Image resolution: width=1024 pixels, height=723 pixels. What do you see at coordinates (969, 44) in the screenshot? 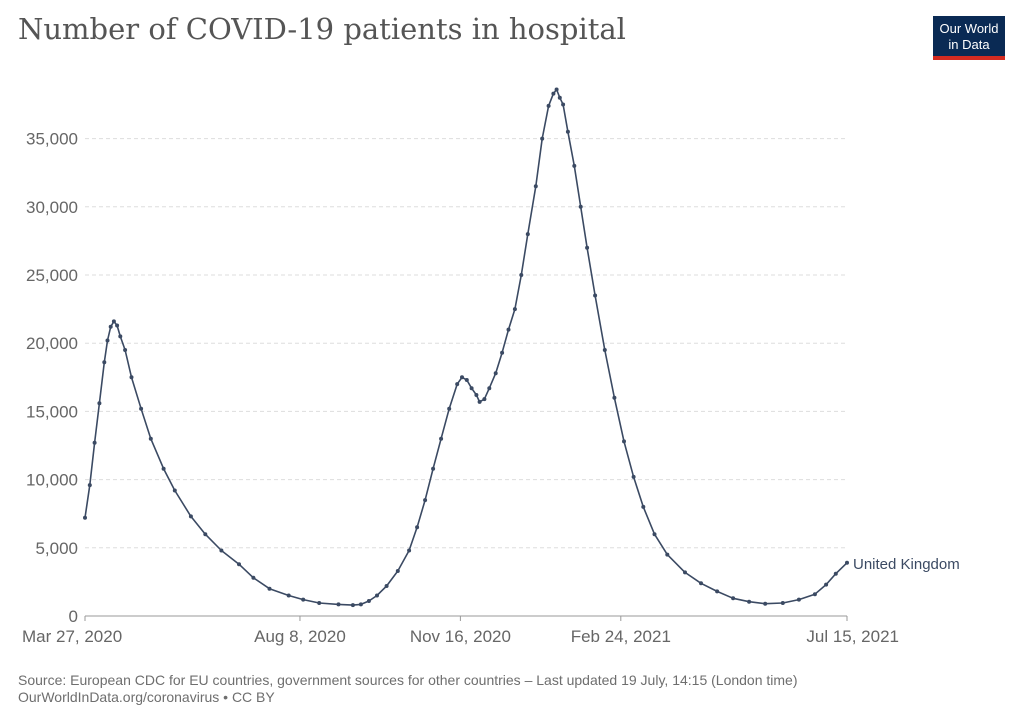
I see `logo-line-2: in Data` at bounding box center [969, 44].